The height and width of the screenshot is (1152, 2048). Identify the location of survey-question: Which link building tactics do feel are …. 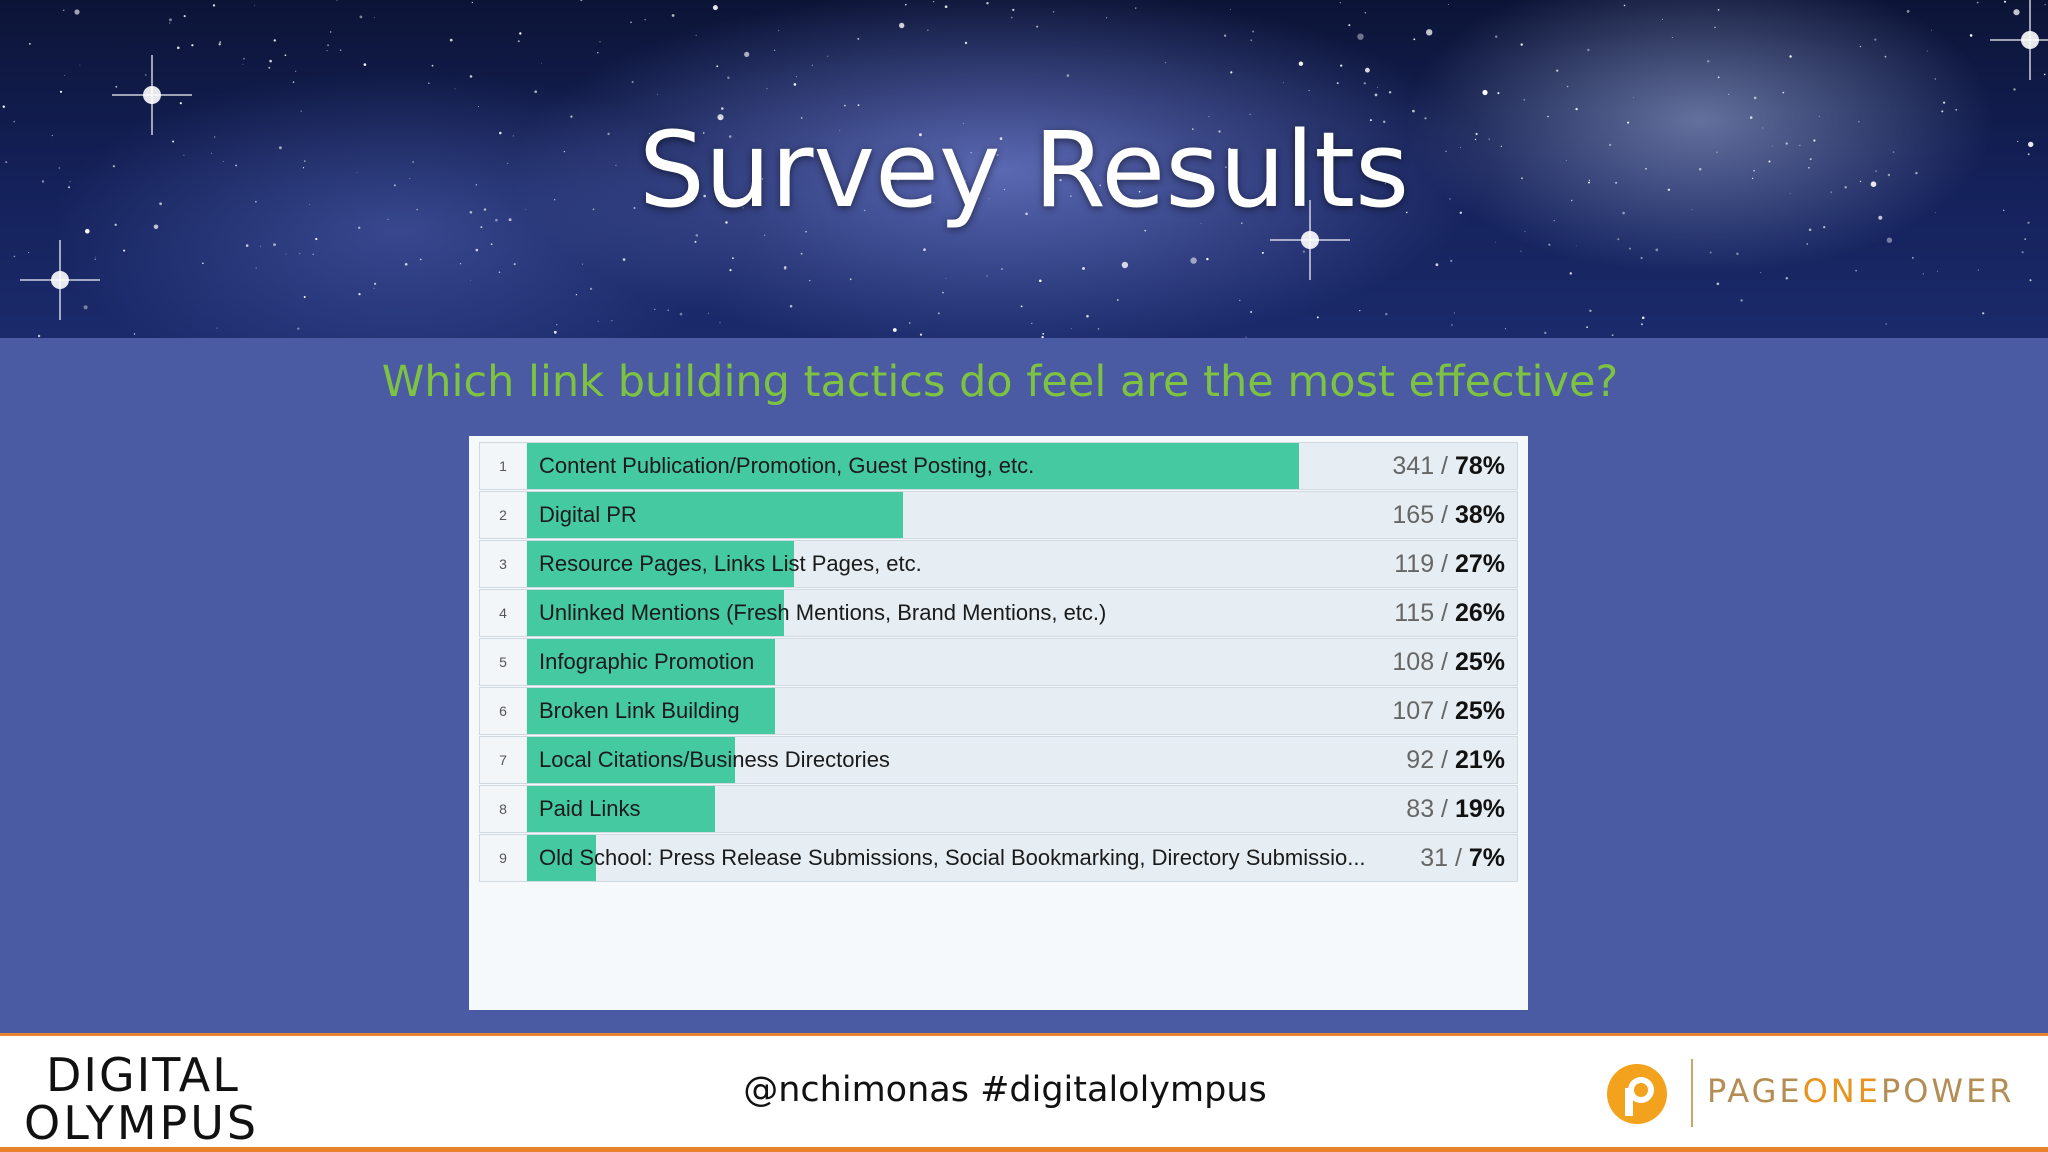
(1000, 382).